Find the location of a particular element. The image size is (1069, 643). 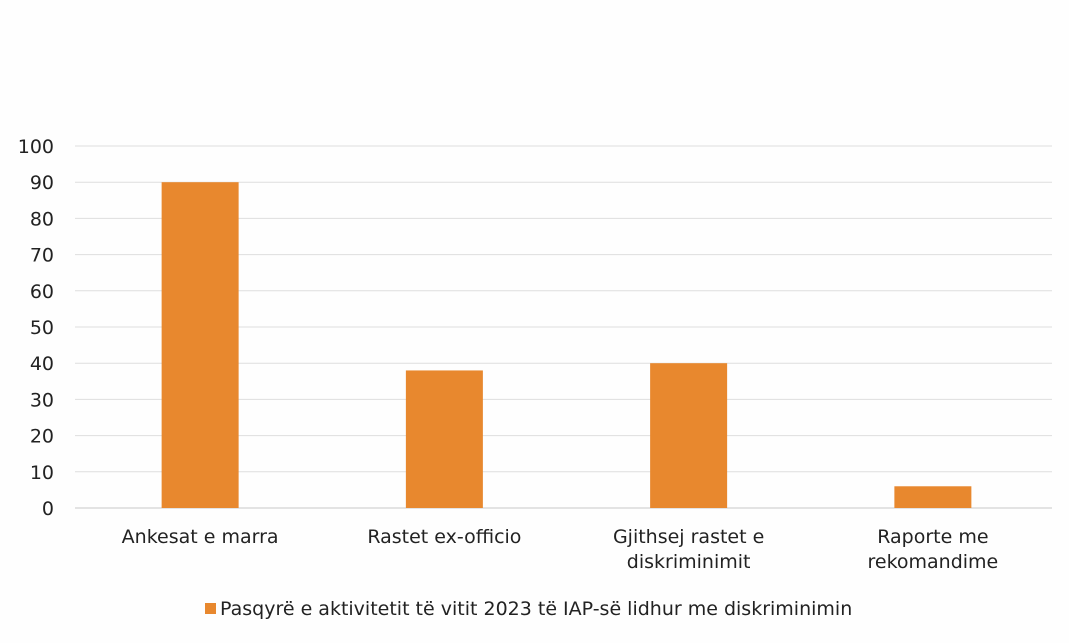

x-category-label-line: Rastet ex-officio is located at coordinates (444, 537).